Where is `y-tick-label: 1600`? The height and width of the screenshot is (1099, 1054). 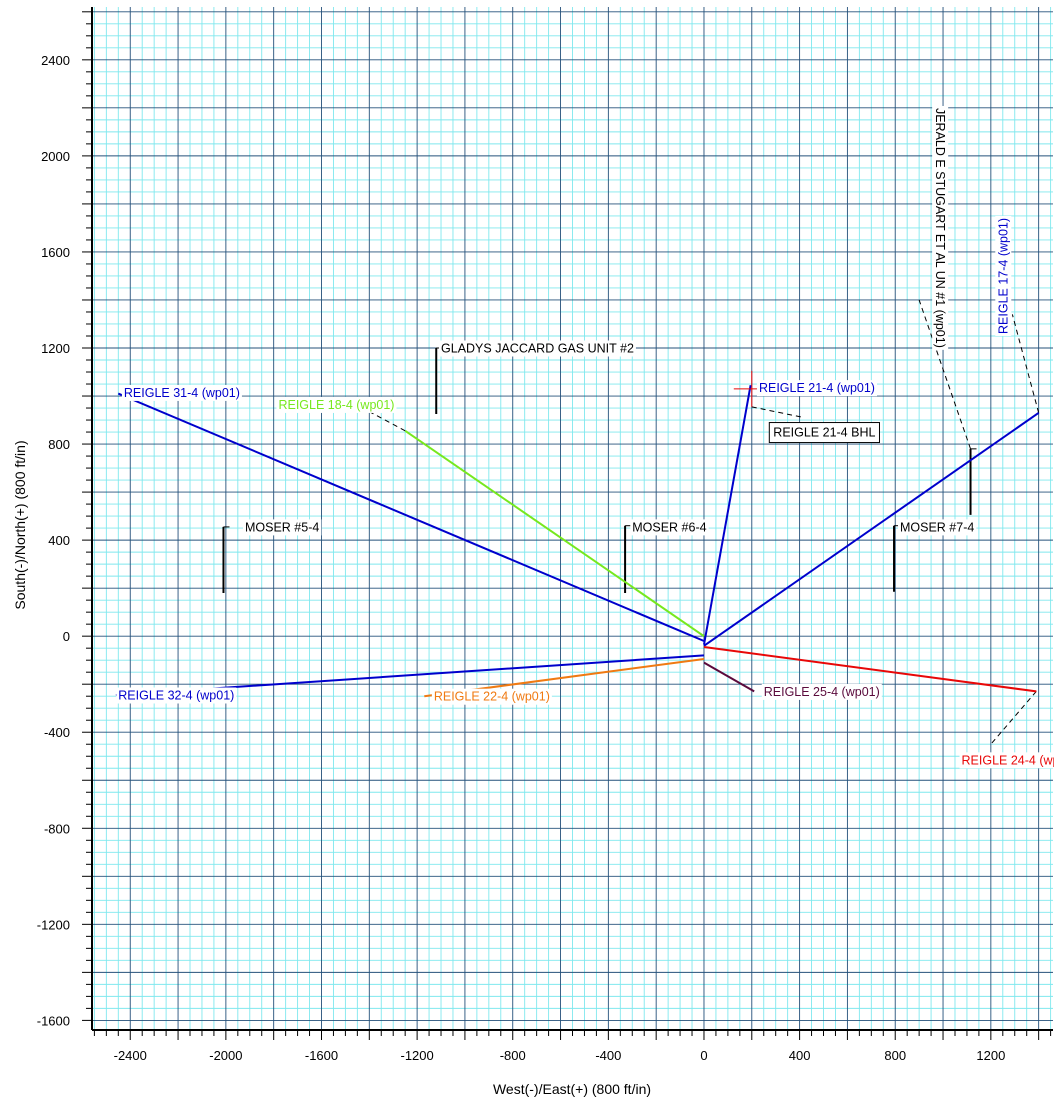
y-tick-label: 1600 is located at coordinates (55, 252).